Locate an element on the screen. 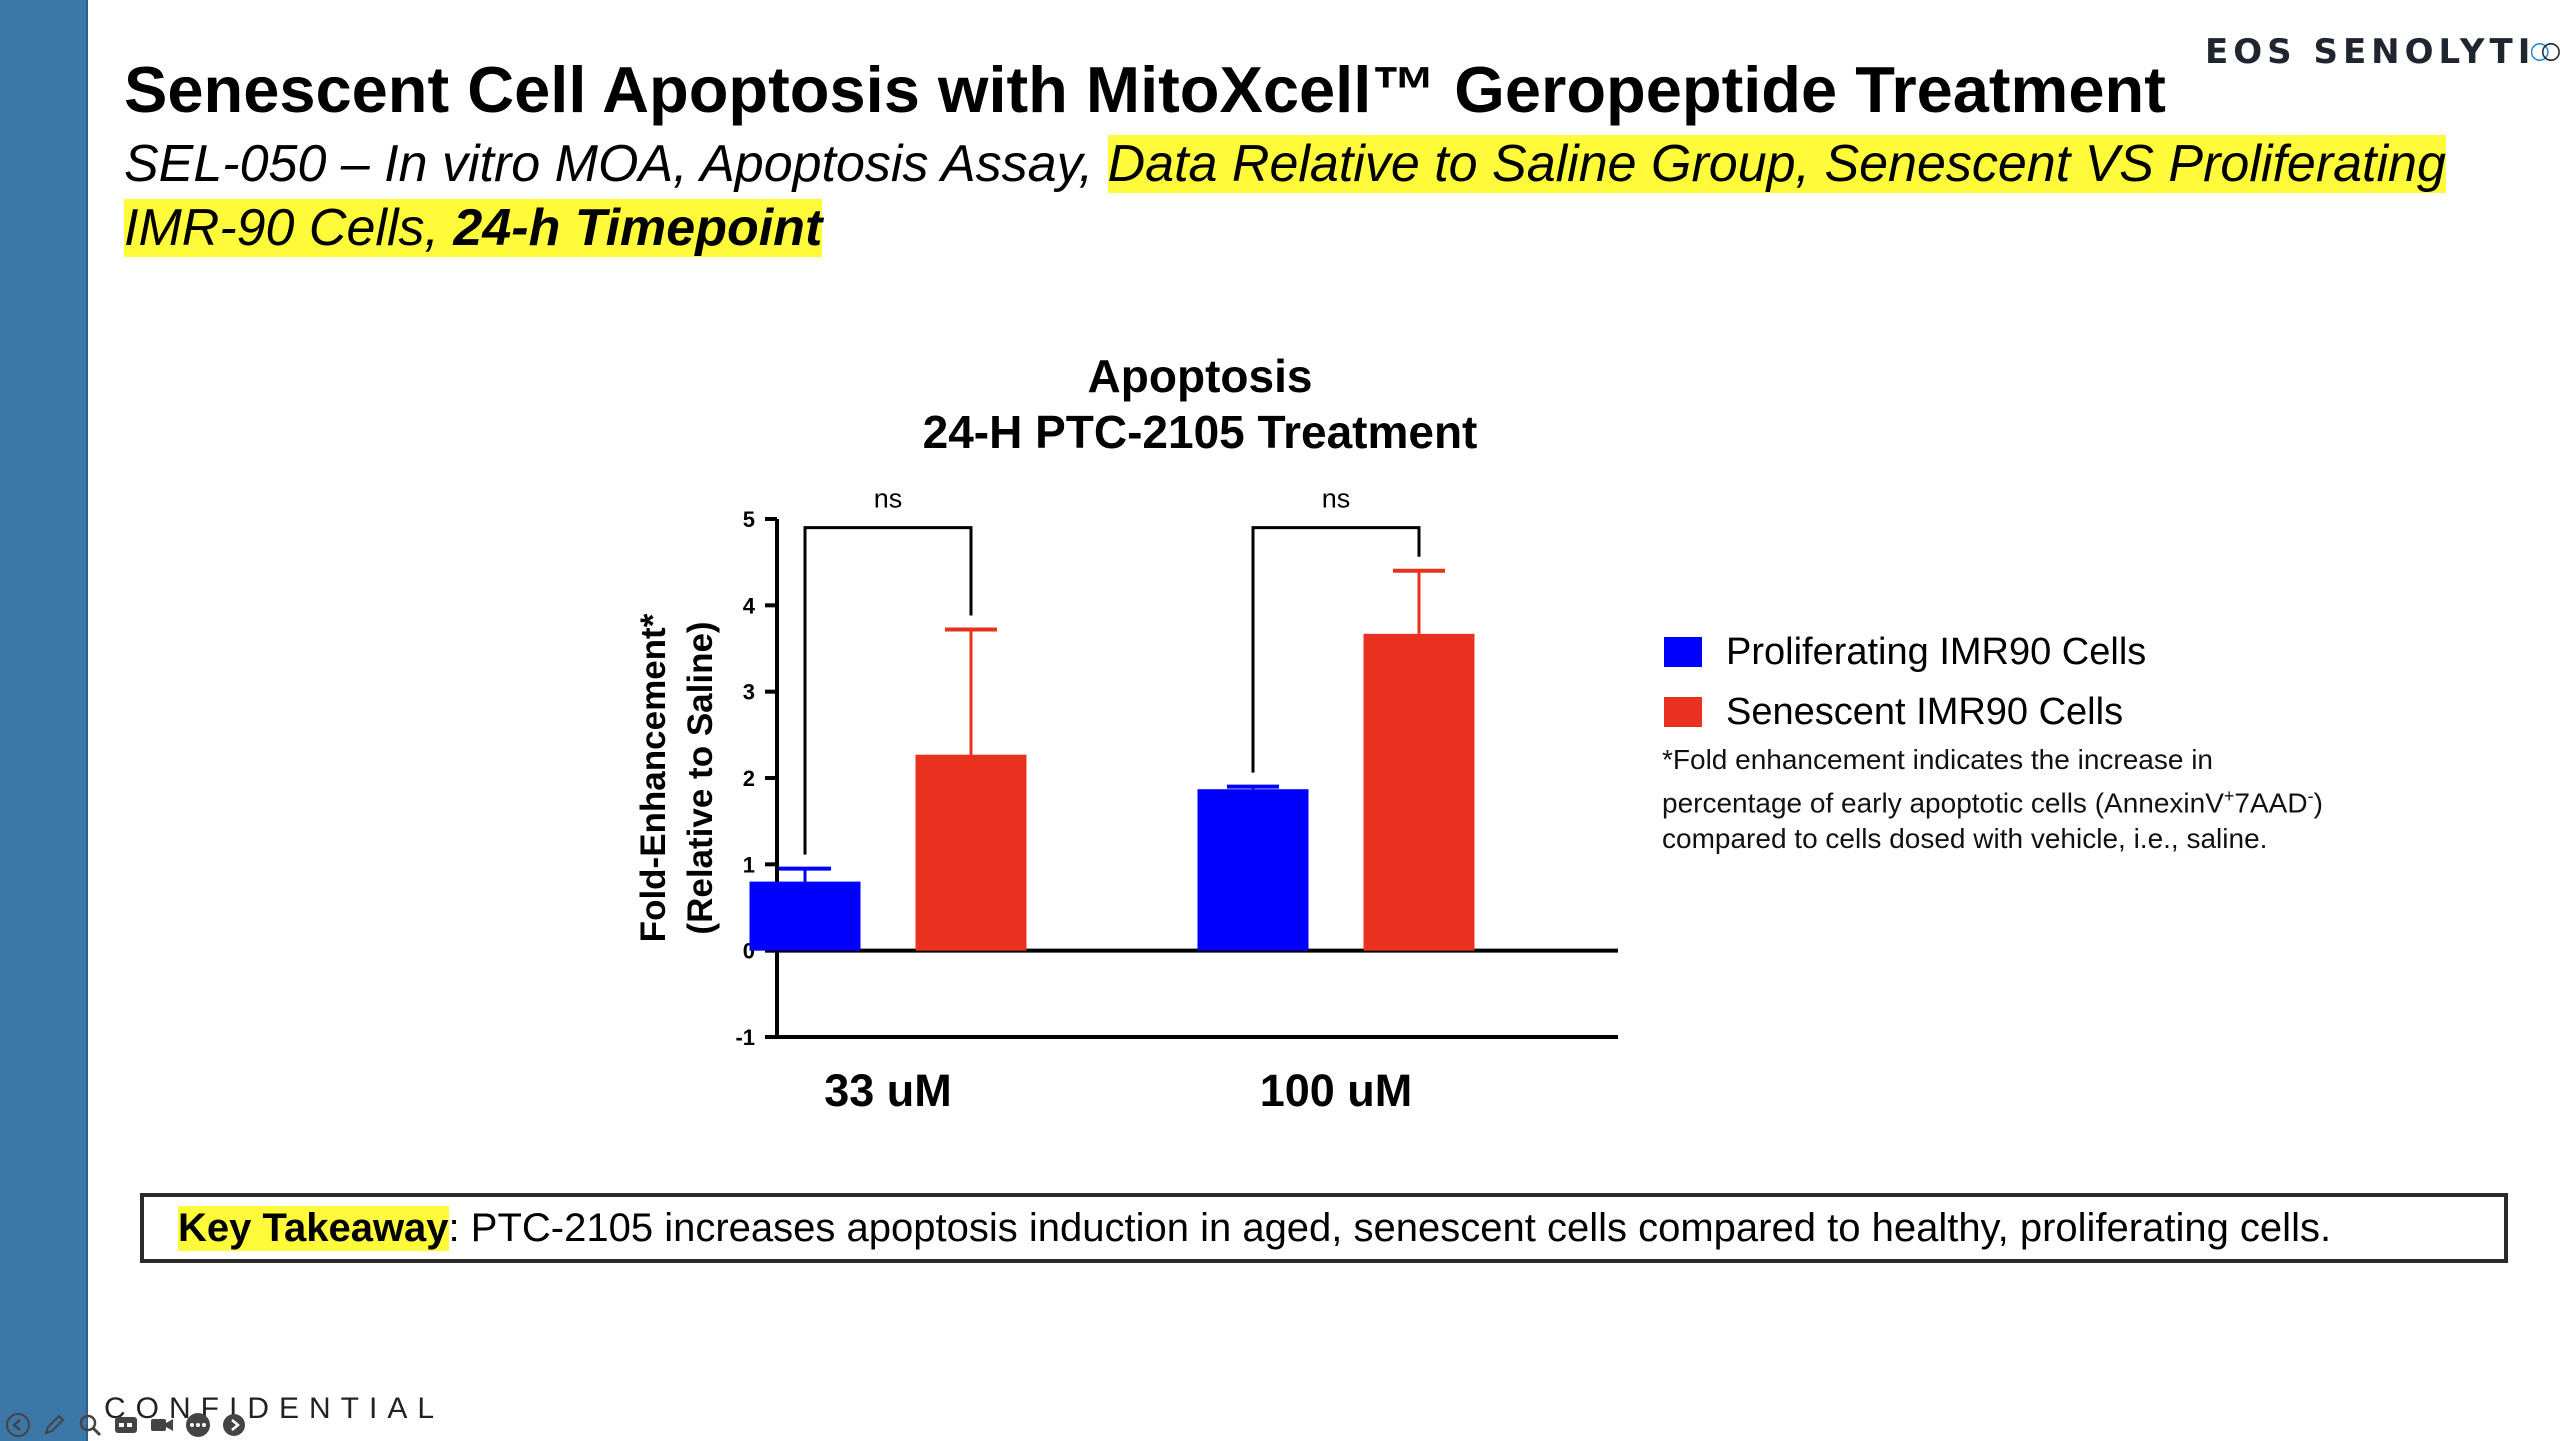  x-category-label: 100 uM is located at coordinates (1336, 1090).